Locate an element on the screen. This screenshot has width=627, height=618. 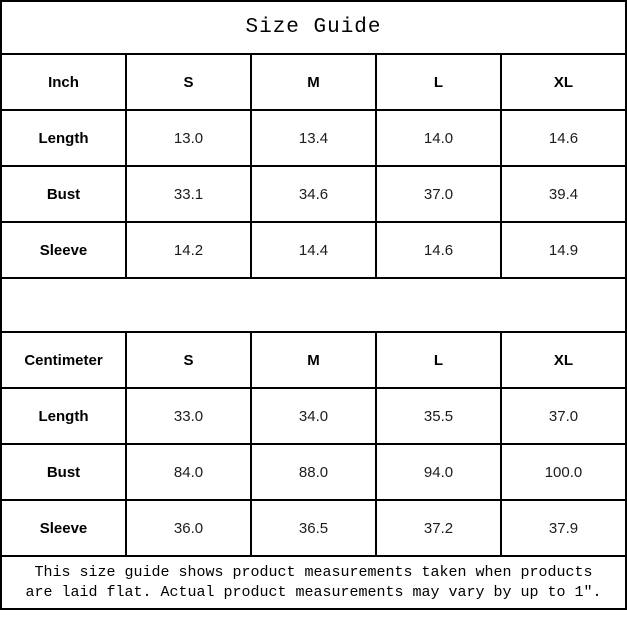
inch-size-header-m: M is located at coordinates (313, 82).